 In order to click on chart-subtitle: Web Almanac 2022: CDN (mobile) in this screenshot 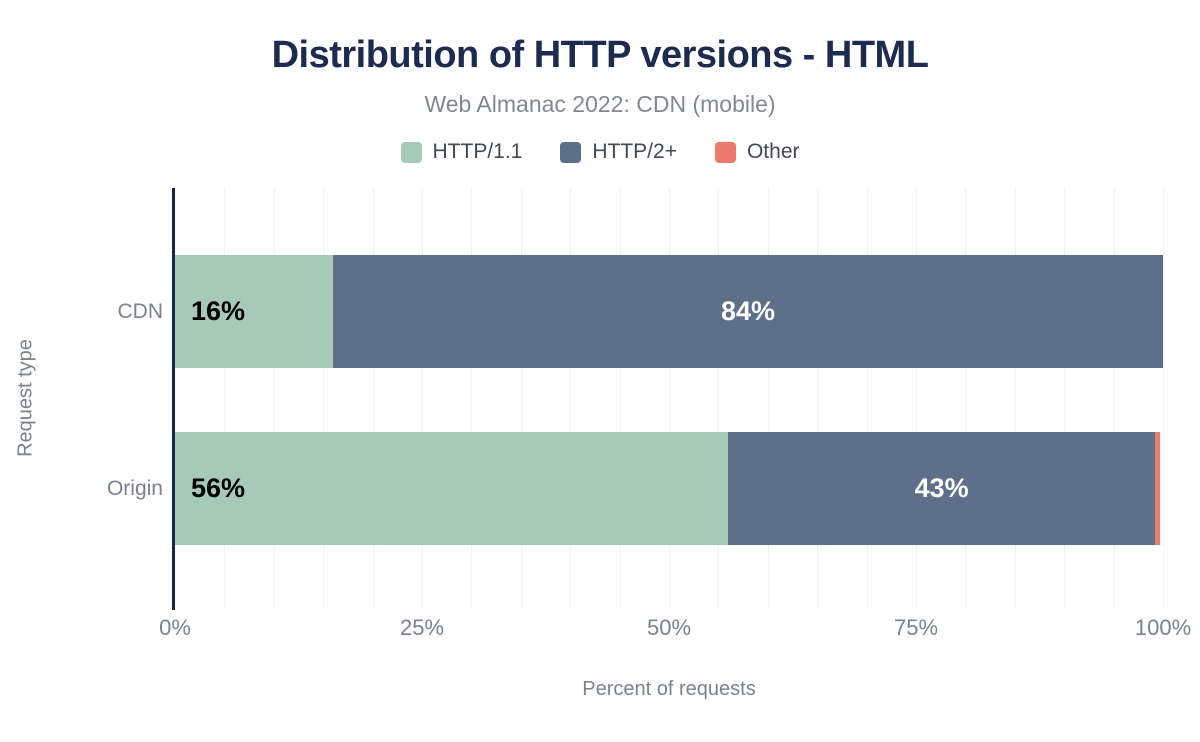, I will do `click(600, 104)`.